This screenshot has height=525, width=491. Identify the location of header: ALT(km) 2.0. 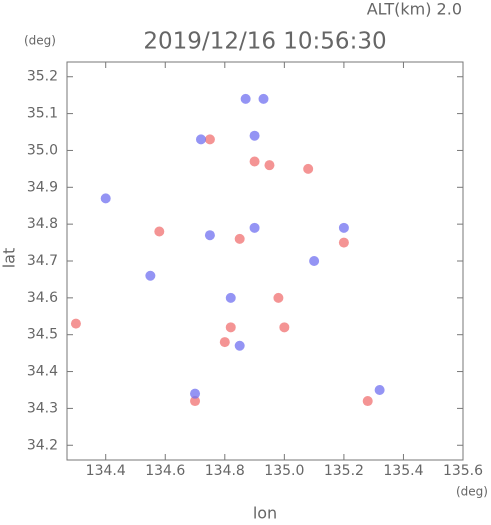
(414, 9).